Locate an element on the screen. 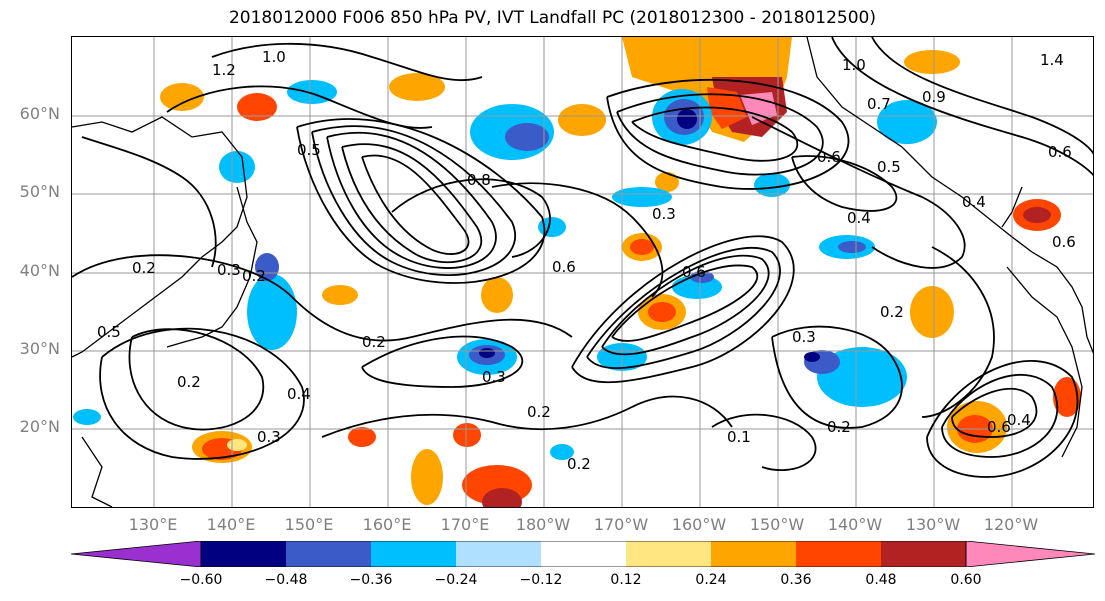 This screenshot has width=1105, height=601. lon-label: 140°W is located at coordinates (855, 524).